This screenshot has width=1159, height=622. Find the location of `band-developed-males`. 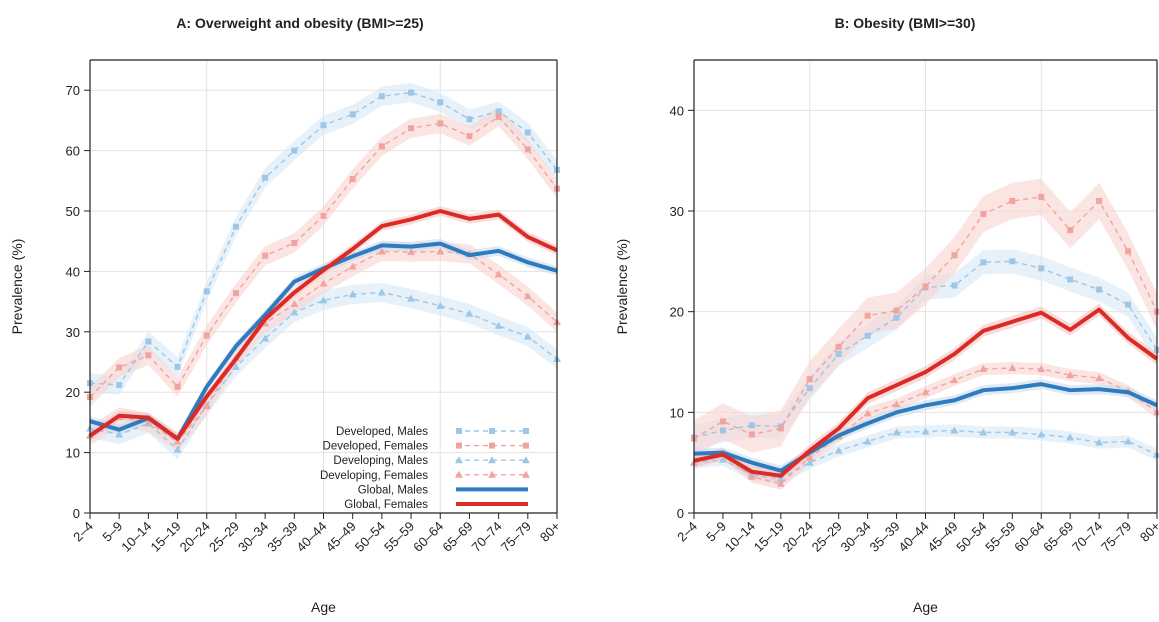

band-developed-males is located at coordinates (925, 349).